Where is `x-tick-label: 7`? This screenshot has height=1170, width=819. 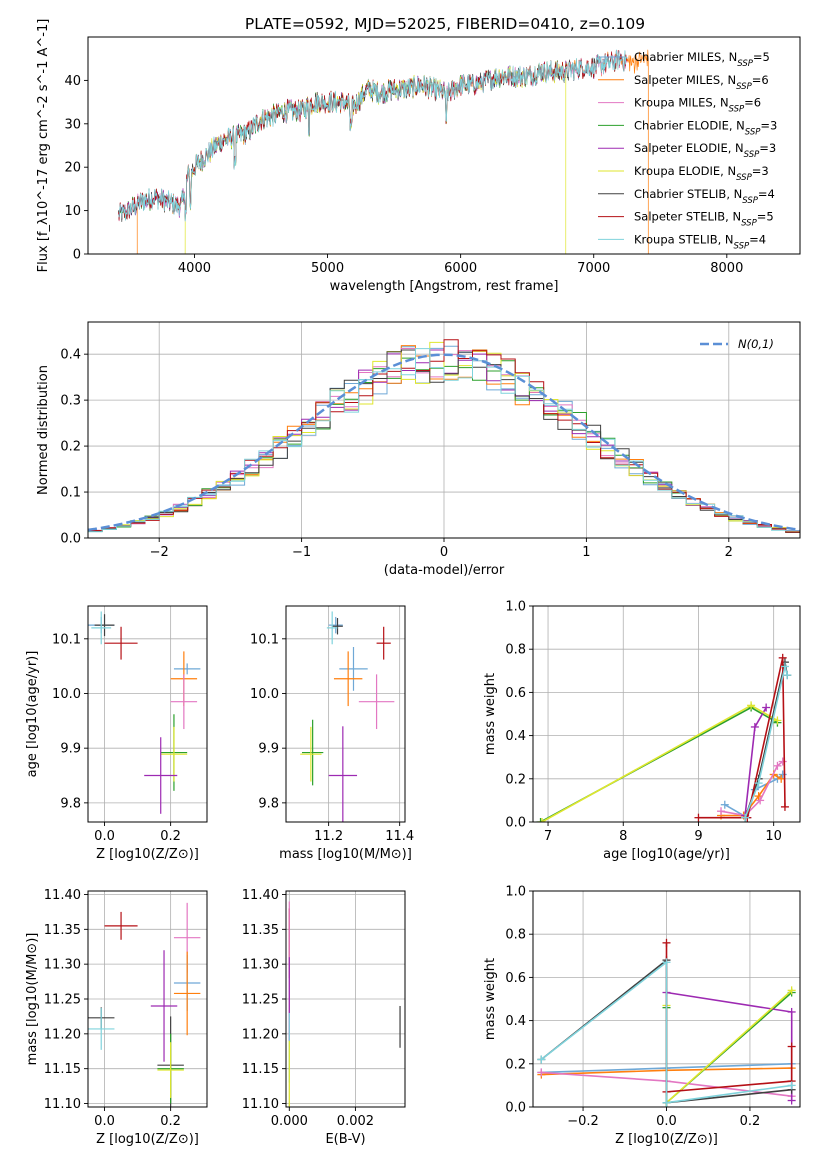 x-tick-label: 7 is located at coordinates (548, 836).